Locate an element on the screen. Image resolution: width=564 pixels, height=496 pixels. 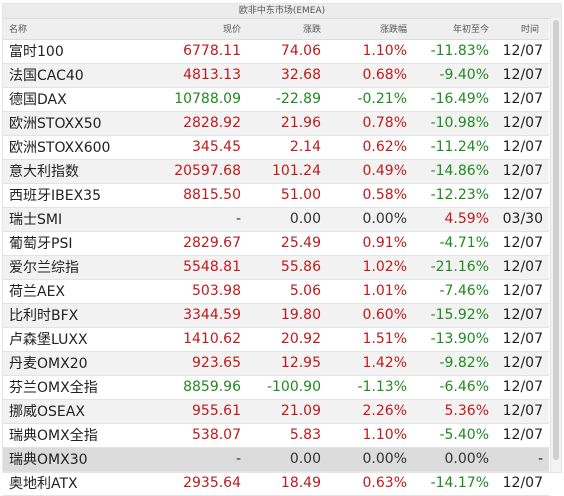
index-name: 比利时BFX is located at coordinates (66, 315).